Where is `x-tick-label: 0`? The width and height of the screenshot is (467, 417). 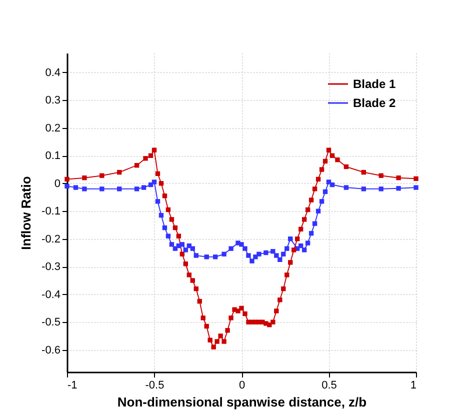 x-tick-label: 0 is located at coordinates (242, 386).